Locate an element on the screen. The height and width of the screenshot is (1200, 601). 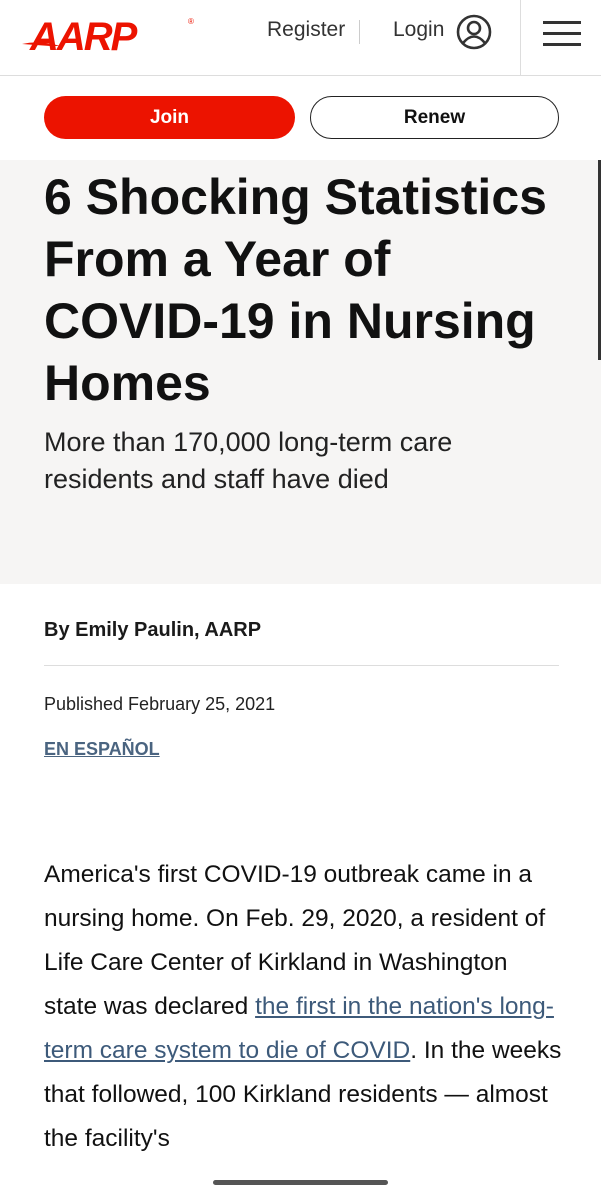
login-link: Login is located at coordinates (419, 29).